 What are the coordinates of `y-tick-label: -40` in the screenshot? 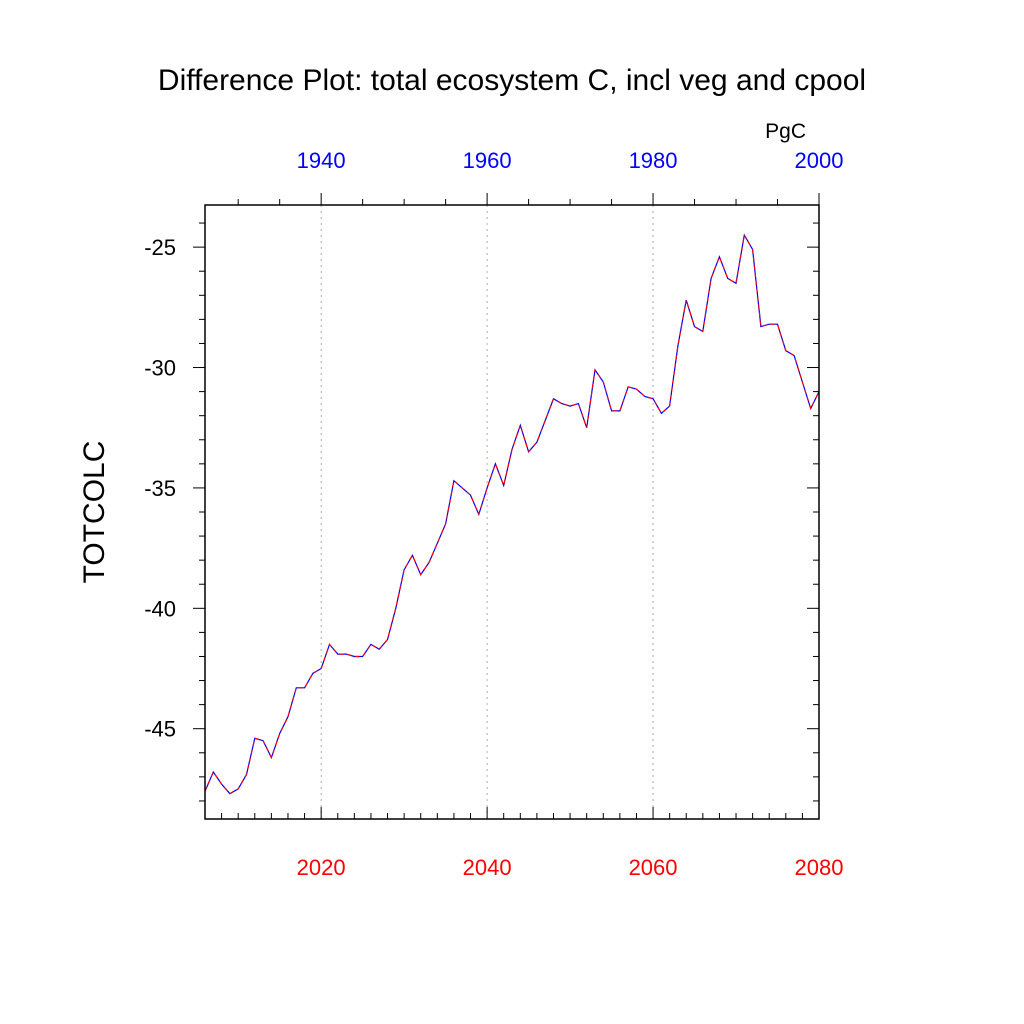 It's located at (160, 608).